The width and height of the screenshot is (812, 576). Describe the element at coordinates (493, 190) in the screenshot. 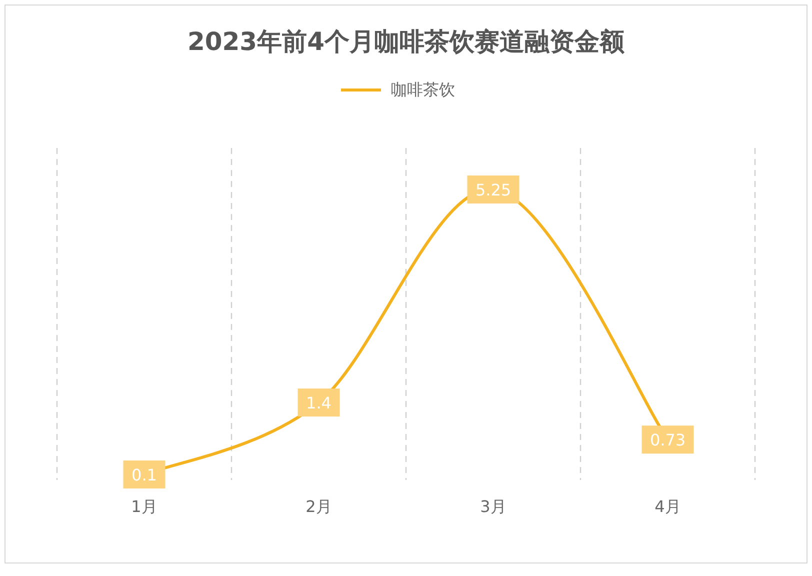

I see `data-label: 5.25` at that location.